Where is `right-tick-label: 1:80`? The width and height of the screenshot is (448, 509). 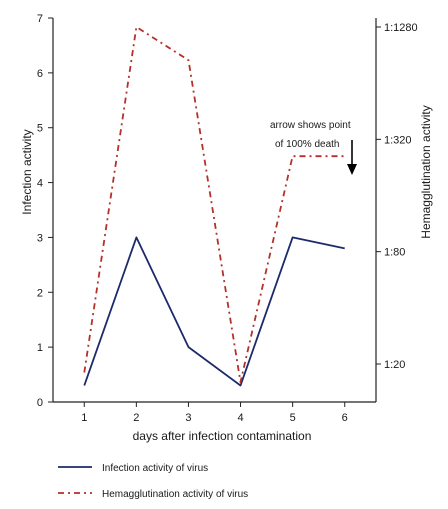 right-tick-label: 1:80 is located at coordinates (394, 253).